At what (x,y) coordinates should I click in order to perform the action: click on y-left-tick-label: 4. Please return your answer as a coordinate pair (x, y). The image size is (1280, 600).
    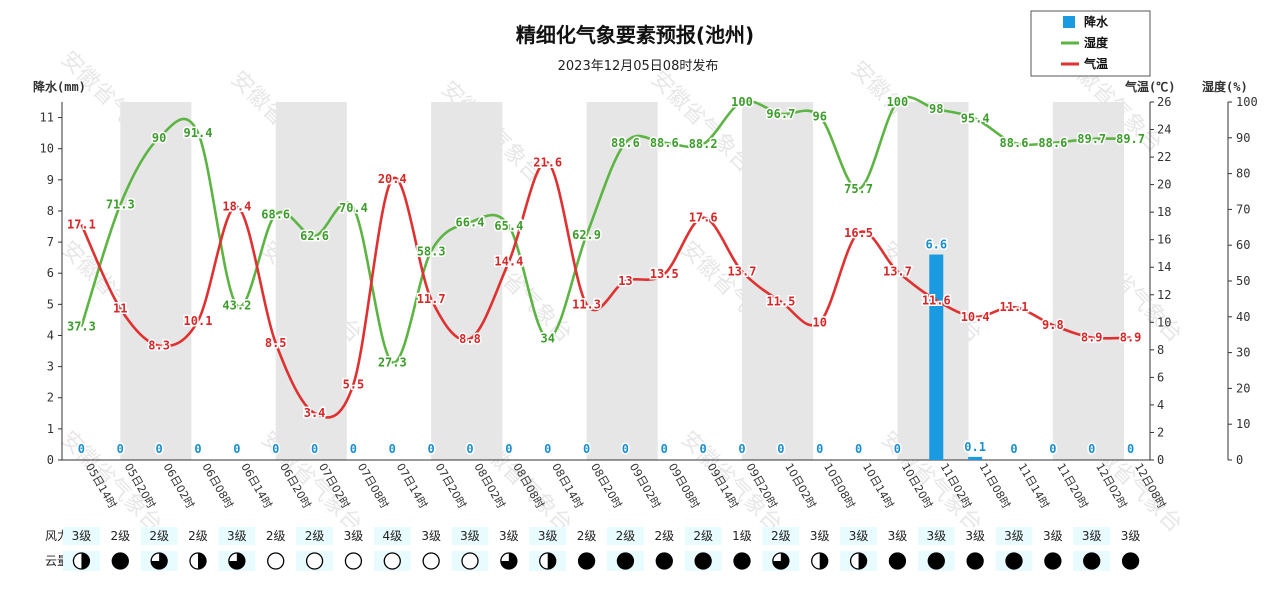
    Looking at the image, I should click on (50, 335).